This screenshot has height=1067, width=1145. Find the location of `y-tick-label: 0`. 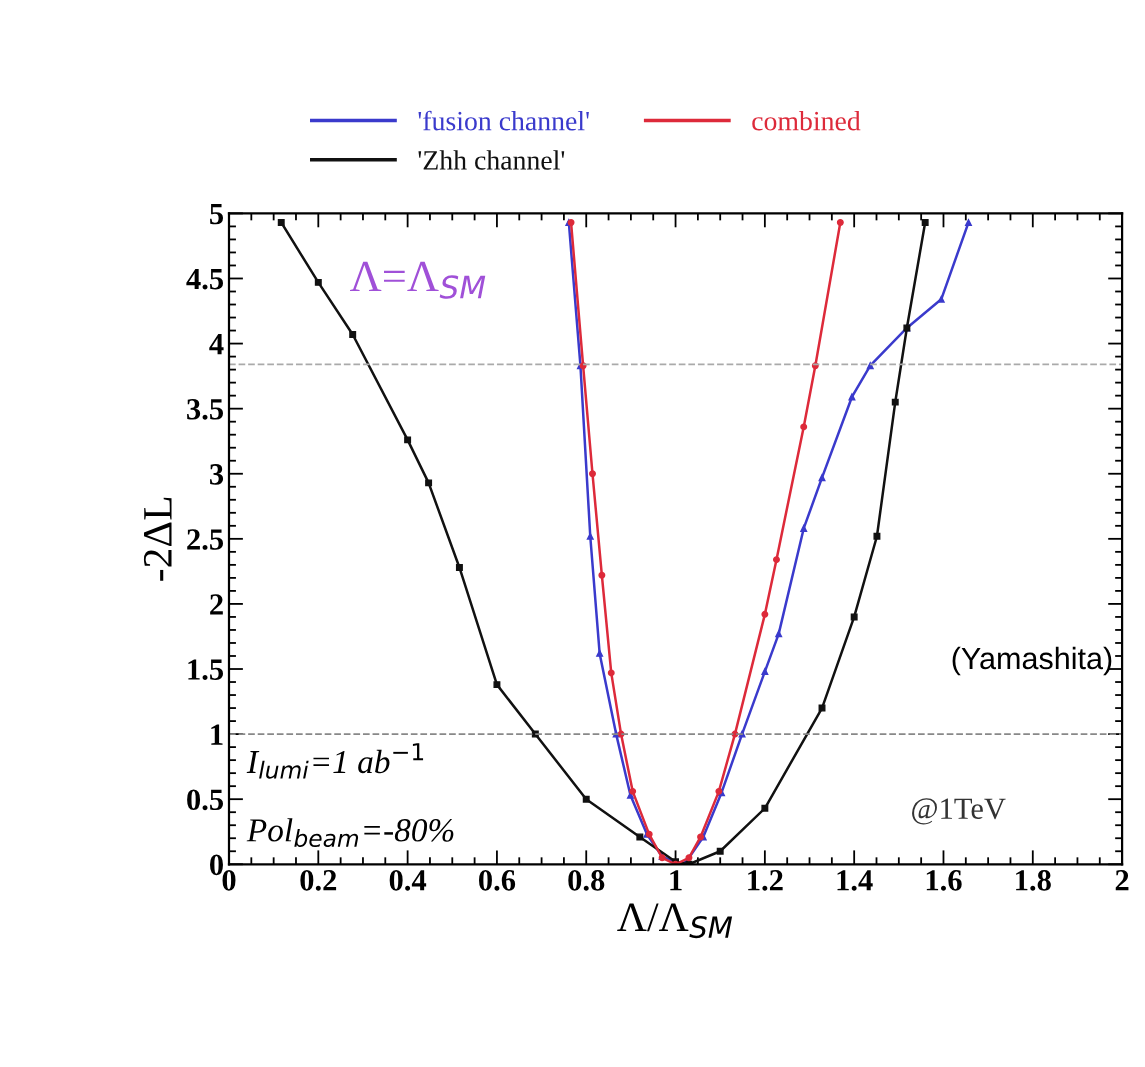

y-tick-label: 0 is located at coordinates (216, 865).